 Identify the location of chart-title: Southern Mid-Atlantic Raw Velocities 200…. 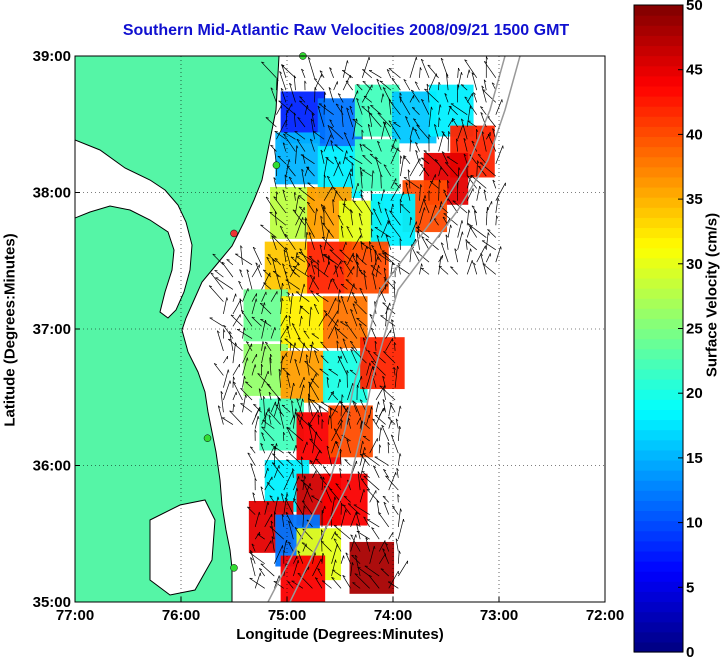
(346, 30).